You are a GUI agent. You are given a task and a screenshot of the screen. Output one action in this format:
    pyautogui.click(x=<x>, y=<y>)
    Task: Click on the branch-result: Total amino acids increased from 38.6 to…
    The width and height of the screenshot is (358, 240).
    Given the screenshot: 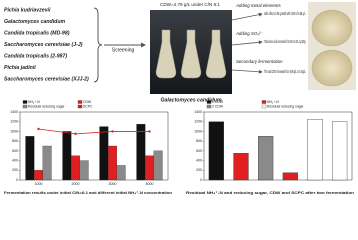 What is the action you would take?
    pyautogui.click(x=285, y=41)
    